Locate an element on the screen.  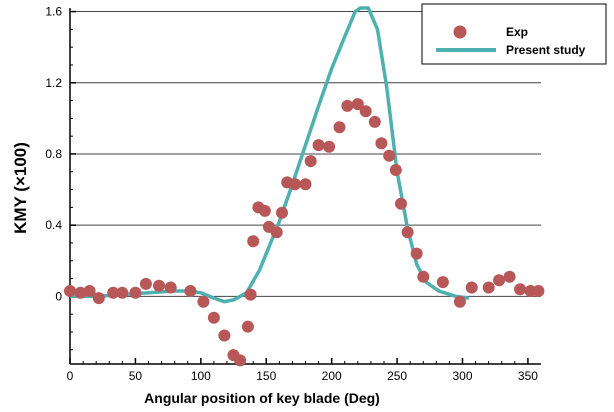
x-tick-label: 0 is located at coordinates (70, 376).